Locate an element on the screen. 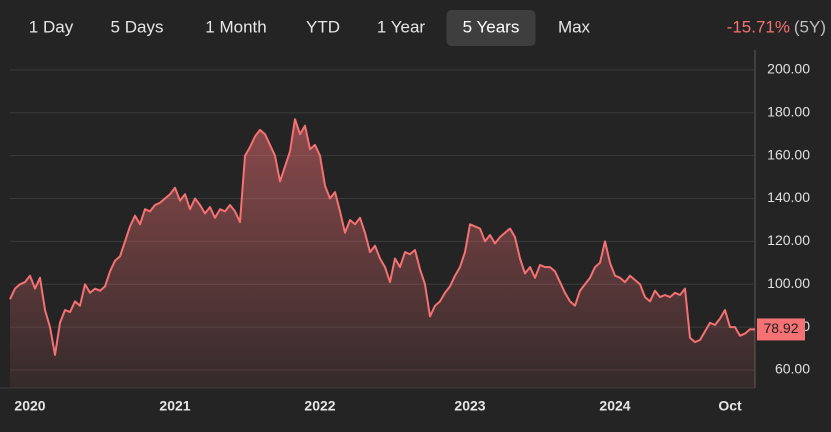  y-tick-label: 120.00 is located at coordinates (788, 240).